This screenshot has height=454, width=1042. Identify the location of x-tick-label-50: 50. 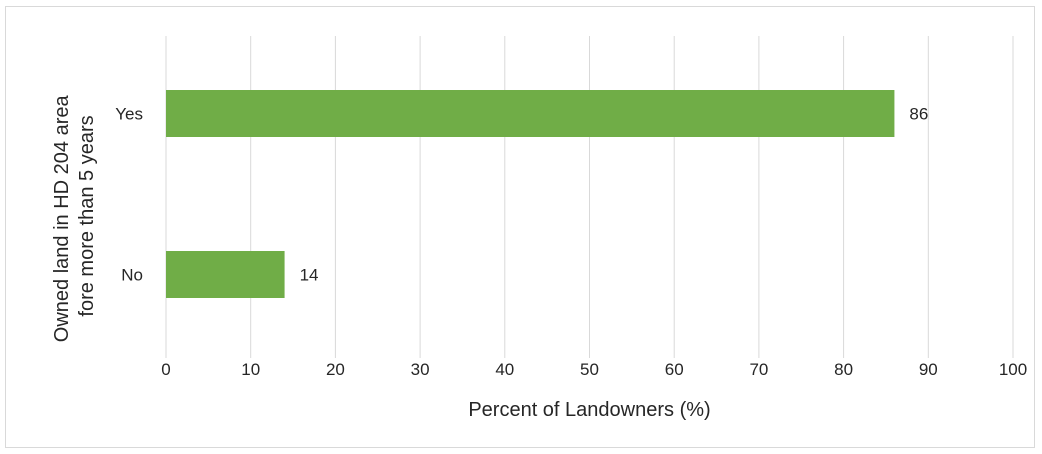
(589, 369).